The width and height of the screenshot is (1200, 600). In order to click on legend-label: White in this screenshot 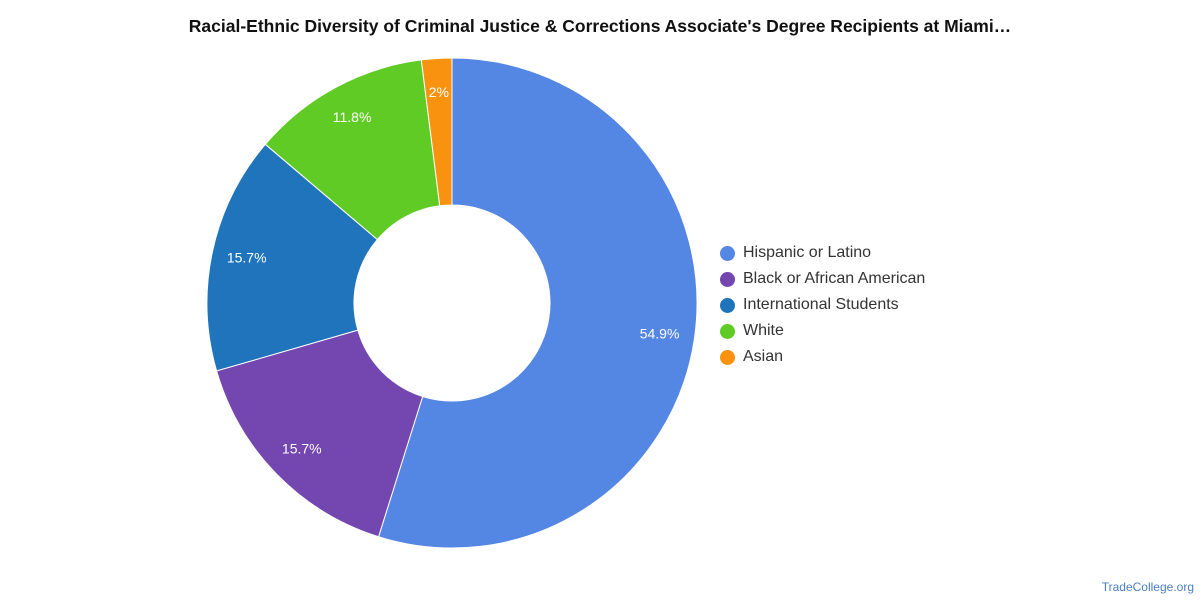, I will do `click(763, 330)`.